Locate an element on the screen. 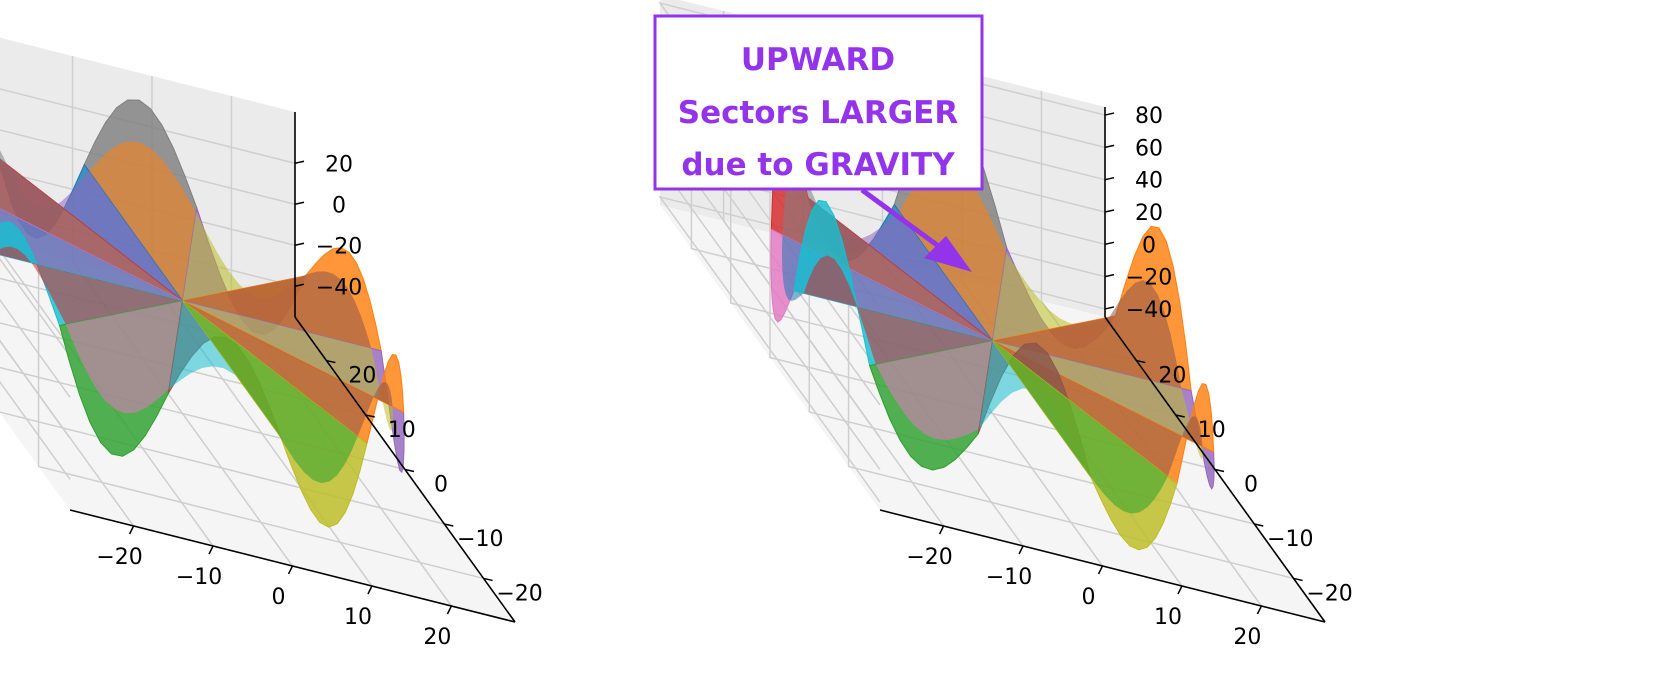 The width and height of the screenshot is (1668, 690). annotation: UPWARD Sectors LARGER due to GRAVITY is located at coordinates (818, 143).